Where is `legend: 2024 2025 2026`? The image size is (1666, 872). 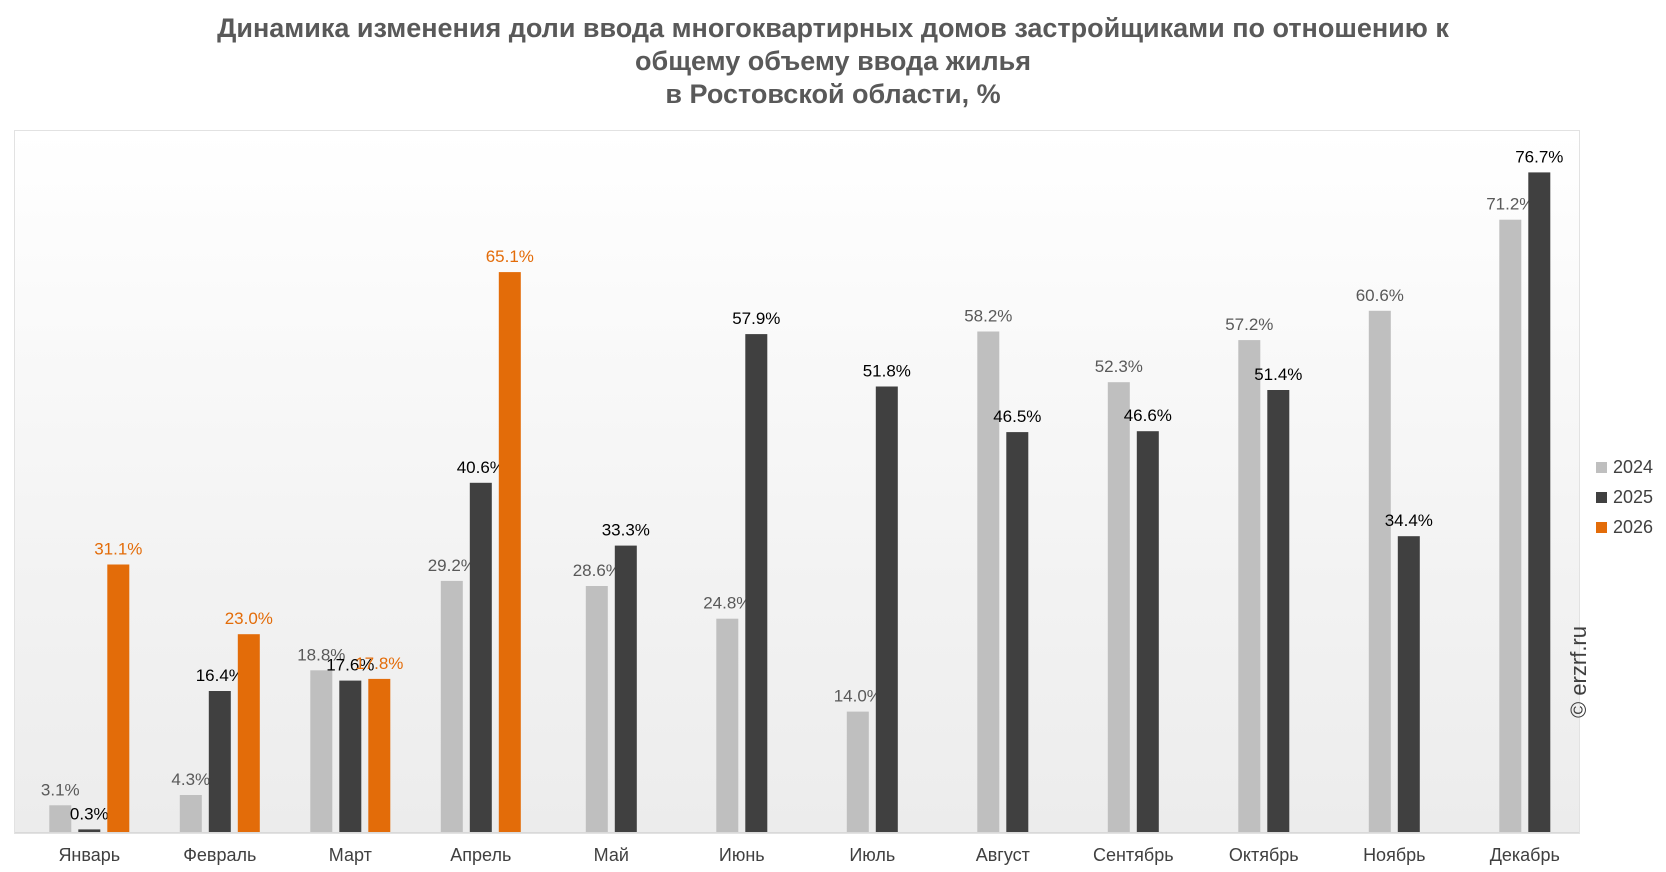
legend: 2024 2025 2026 is located at coordinates (1624, 497).